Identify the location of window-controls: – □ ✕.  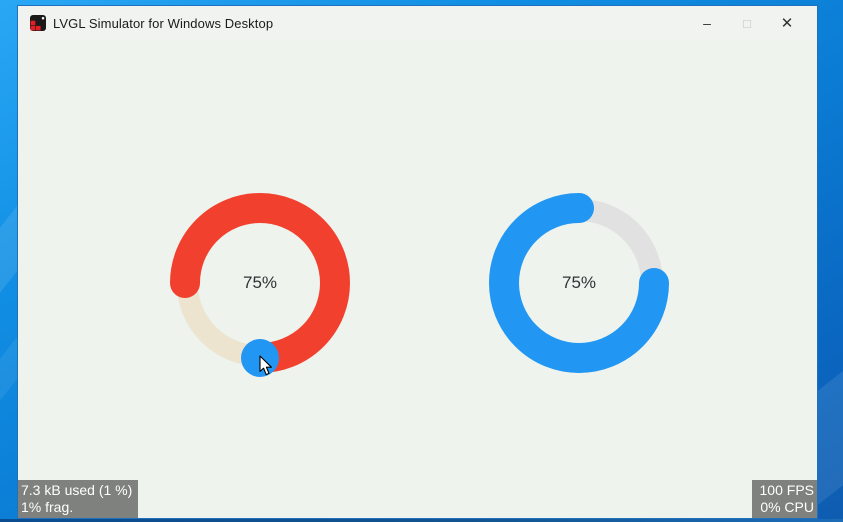
(747, 23).